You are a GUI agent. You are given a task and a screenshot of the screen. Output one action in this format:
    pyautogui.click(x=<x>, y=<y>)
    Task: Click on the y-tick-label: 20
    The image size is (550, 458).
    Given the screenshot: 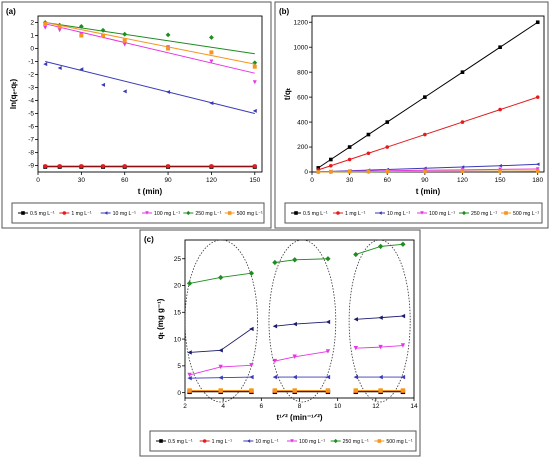 What is the action you would take?
    pyautogui.click(x=178, y=286)
    